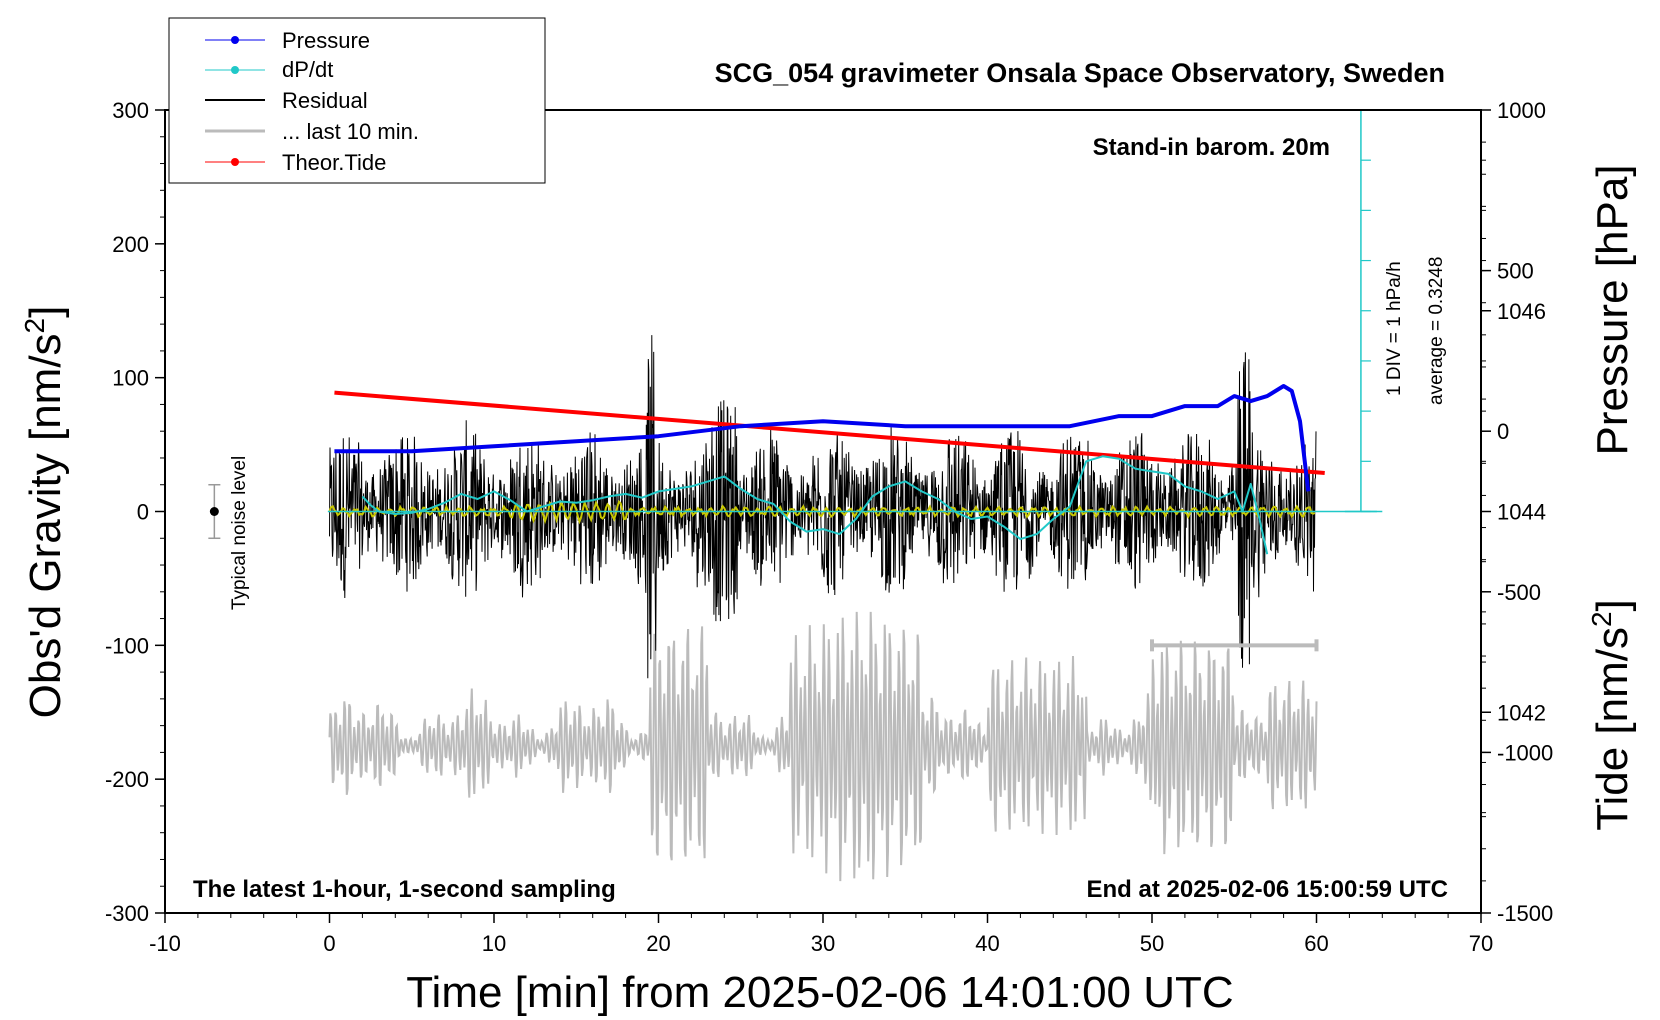 This screenshot has height=1020, width=1660. Describe the element at coordinates (1521, 110) in the screenshot. I see `tide-axis-tick-label: 1000` at that location.